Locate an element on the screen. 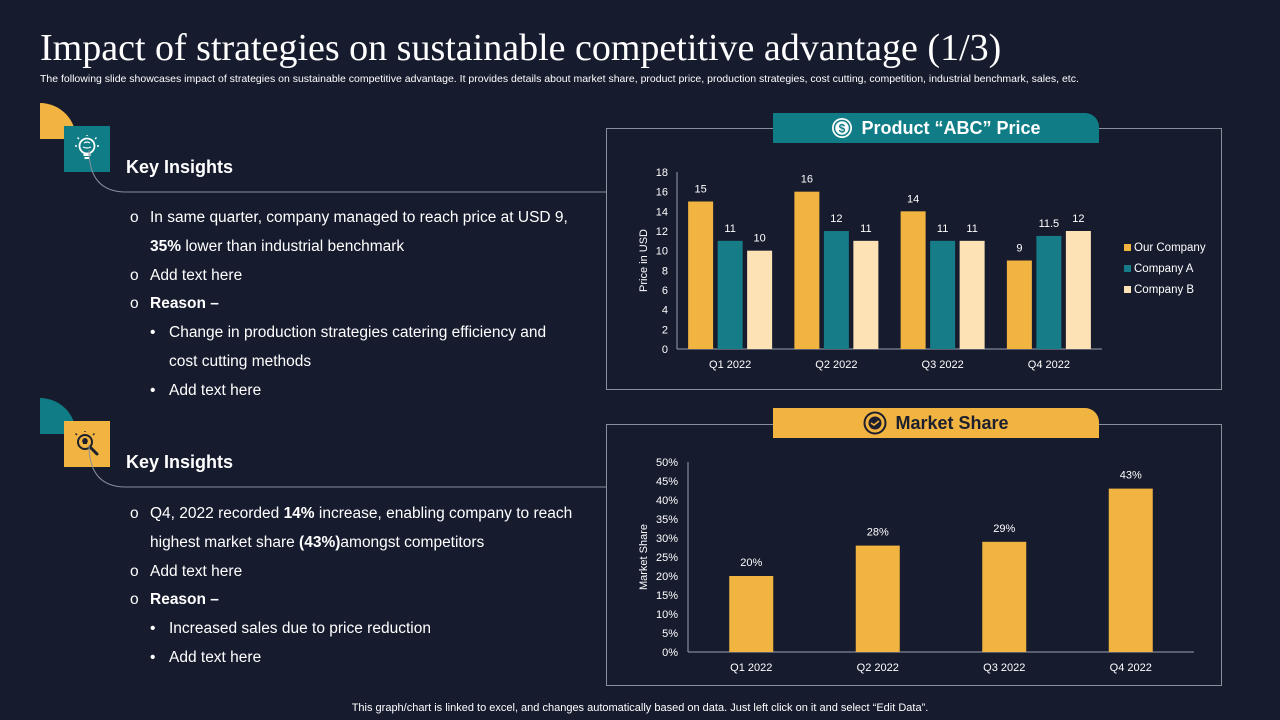  data-label: 29% is located at coordinates (1004, 529).